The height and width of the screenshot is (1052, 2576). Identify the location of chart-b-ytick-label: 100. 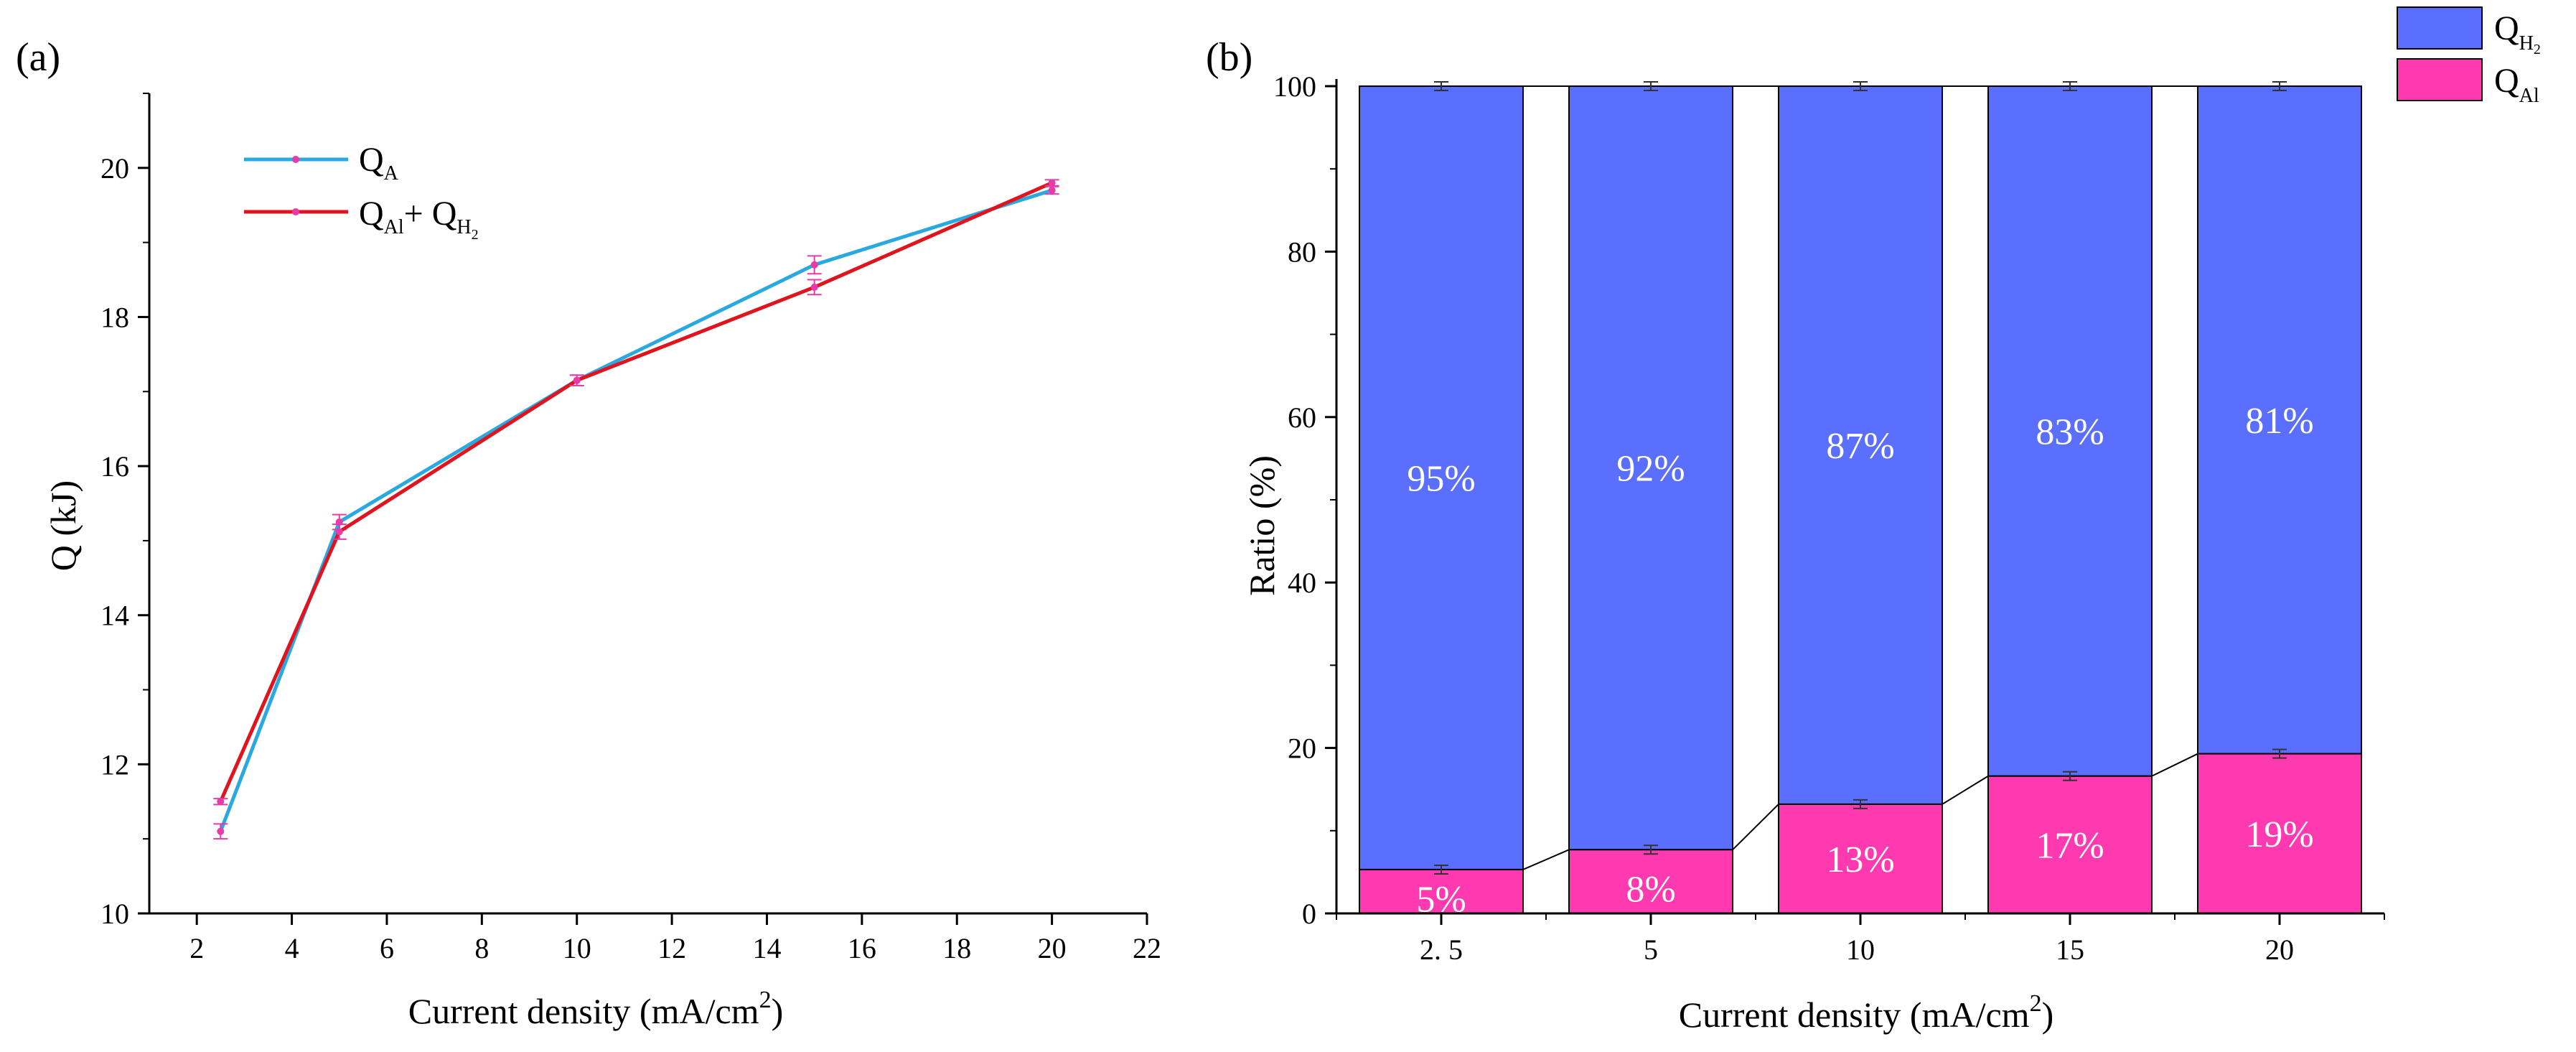
(1295, 87).